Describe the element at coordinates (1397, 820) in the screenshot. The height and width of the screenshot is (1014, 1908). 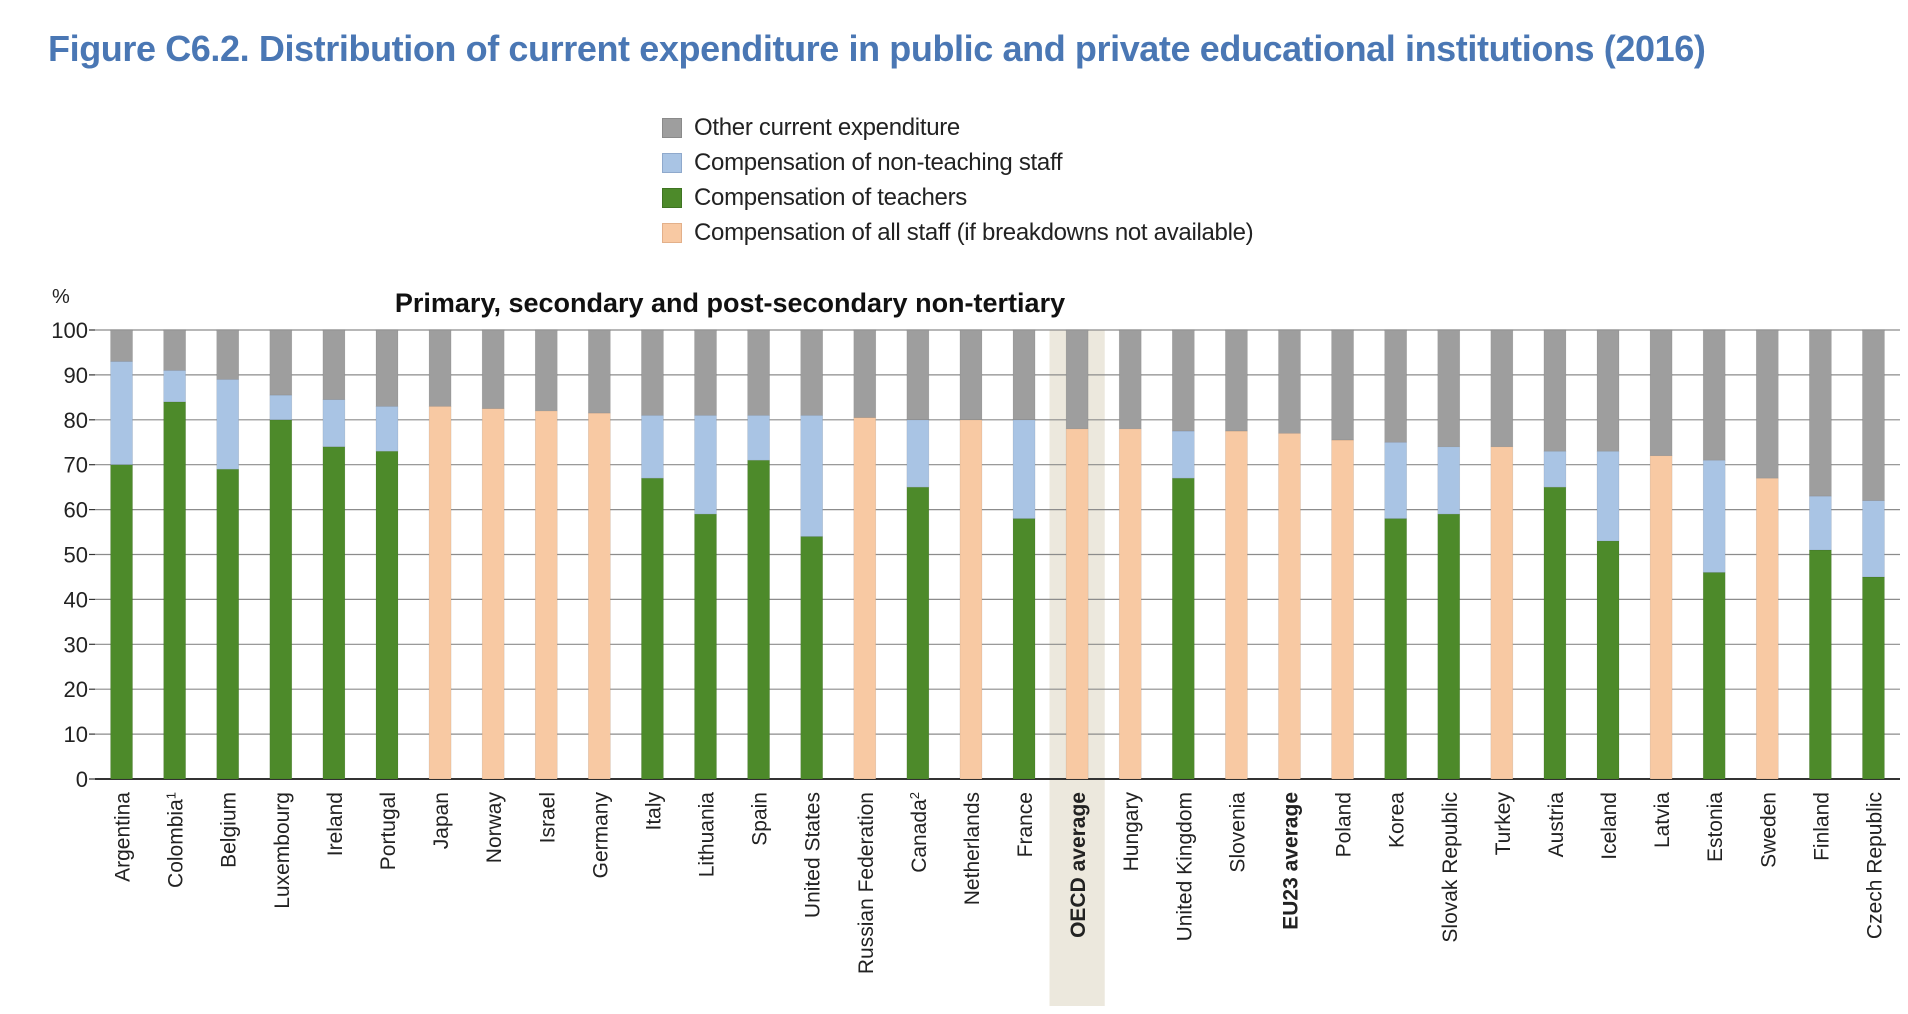
I see `x-tick-label: Korea` at that location.